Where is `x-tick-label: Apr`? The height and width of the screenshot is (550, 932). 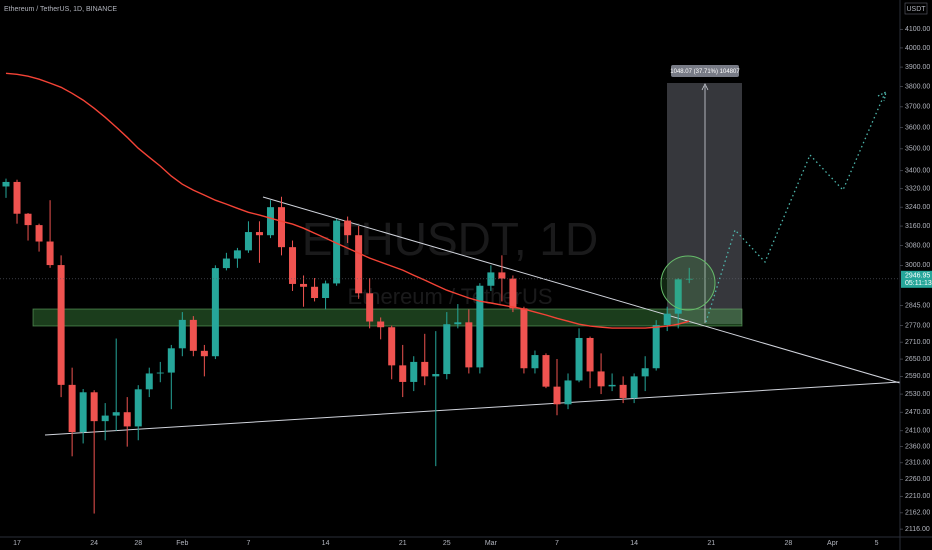 x-tick-label: Apr is located at coordinates (833, 543).